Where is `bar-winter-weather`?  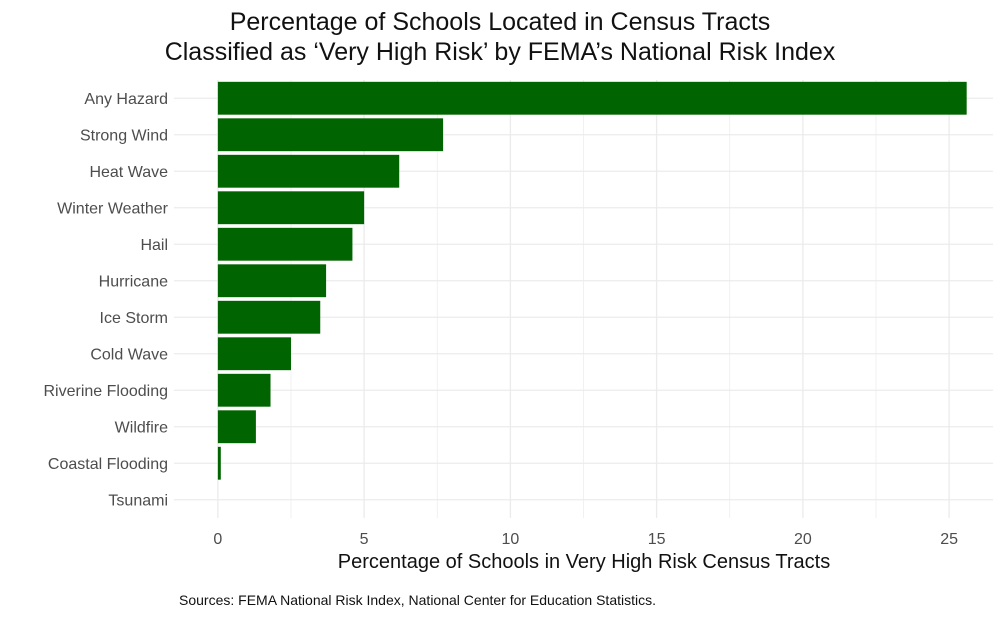
bar-winter-weather is located at coordinates (291, 208).